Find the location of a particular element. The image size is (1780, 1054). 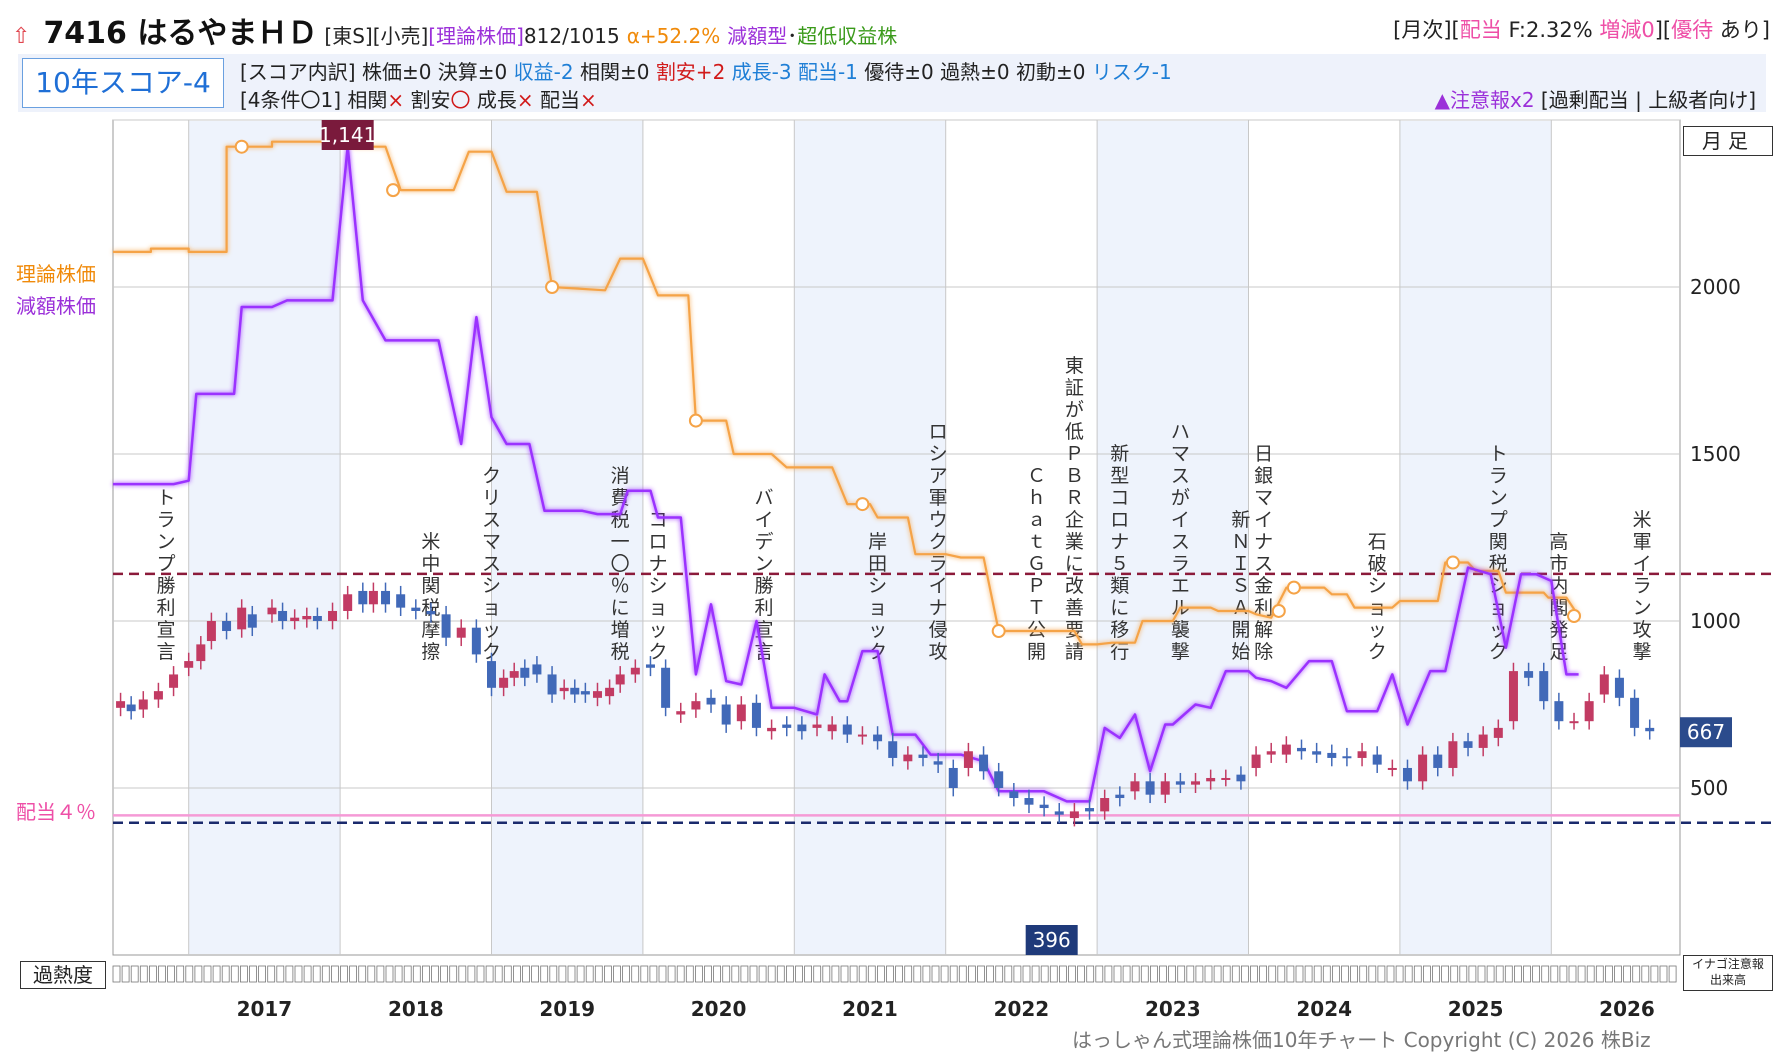

event-label: トランプ勝利宣言 is located at coordinates (165, 575).